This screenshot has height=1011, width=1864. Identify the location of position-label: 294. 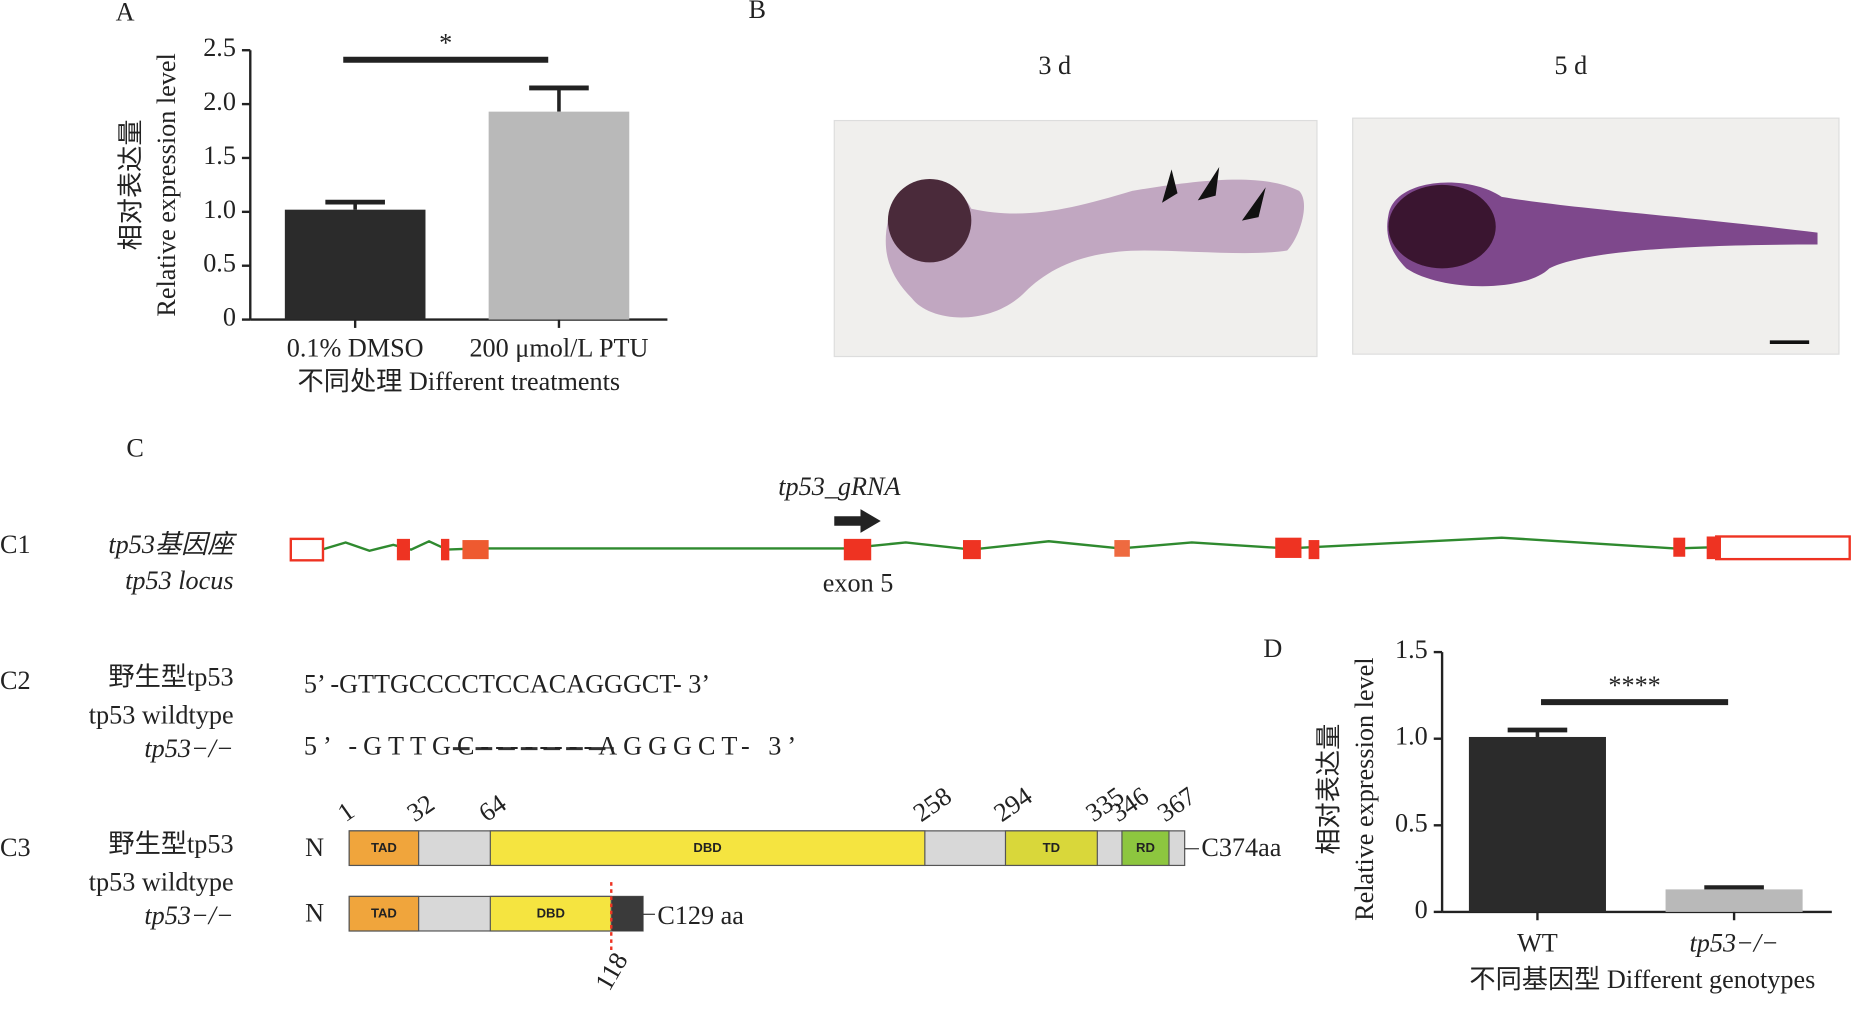
(1013, 804).